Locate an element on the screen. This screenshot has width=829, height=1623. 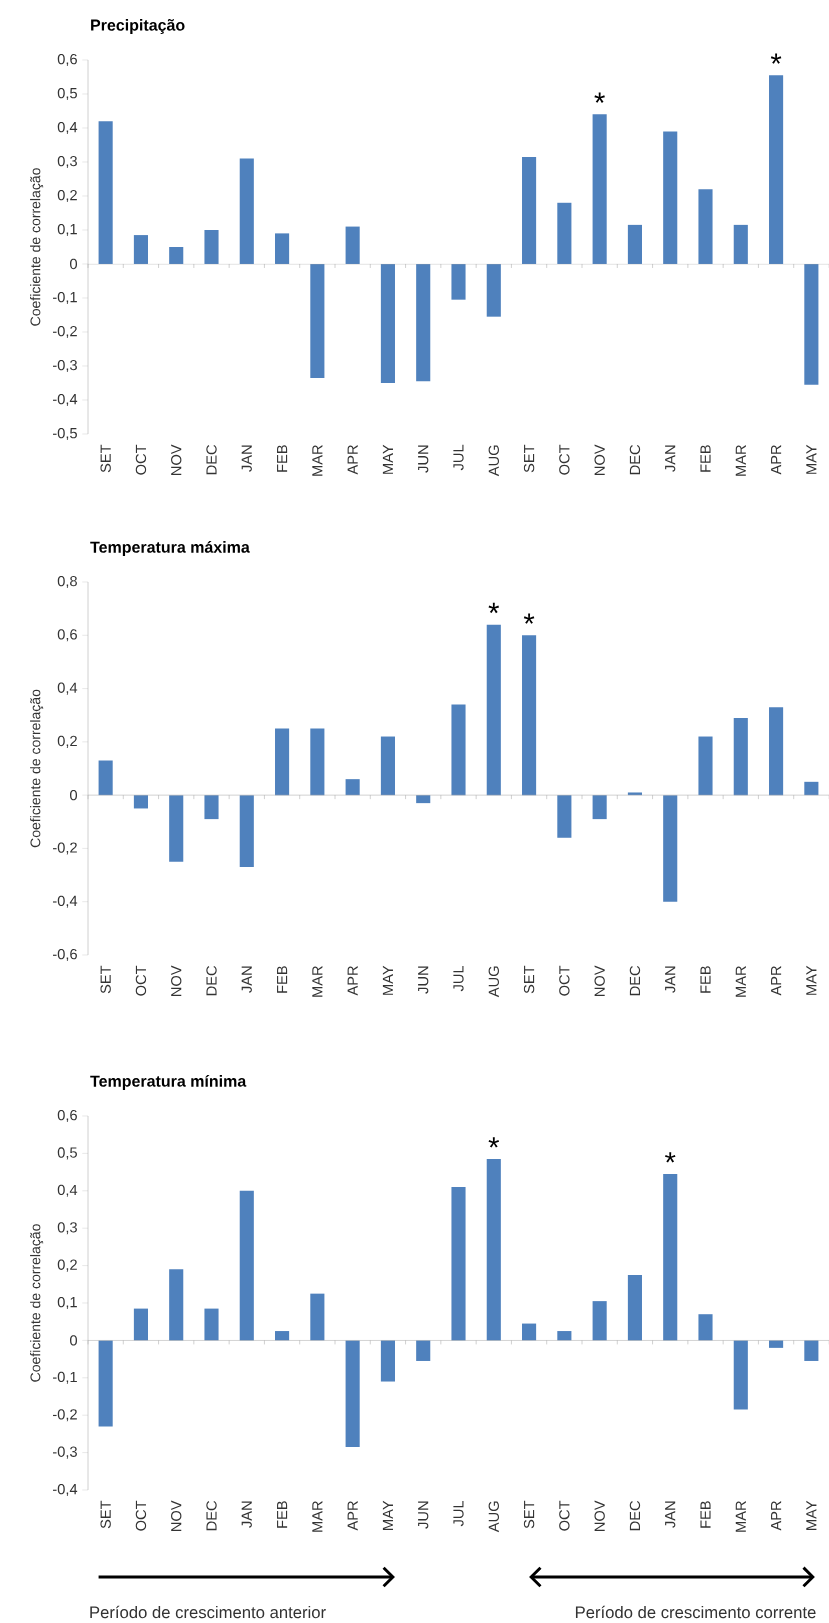
text: Período de crescimento corrente is located at coordinates (695, 1612).